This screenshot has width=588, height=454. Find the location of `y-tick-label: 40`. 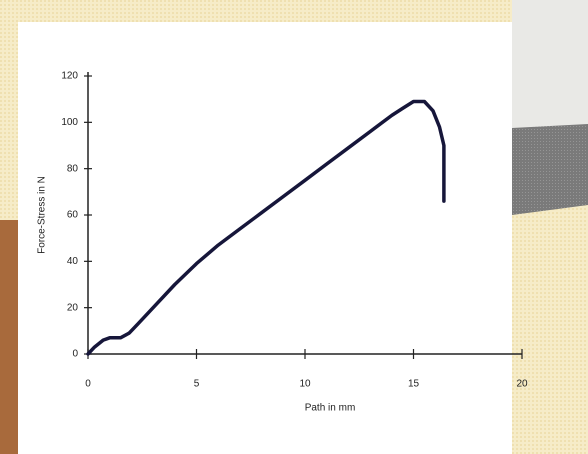

y-tick-label: 40 is located at coordinates (73, 261).